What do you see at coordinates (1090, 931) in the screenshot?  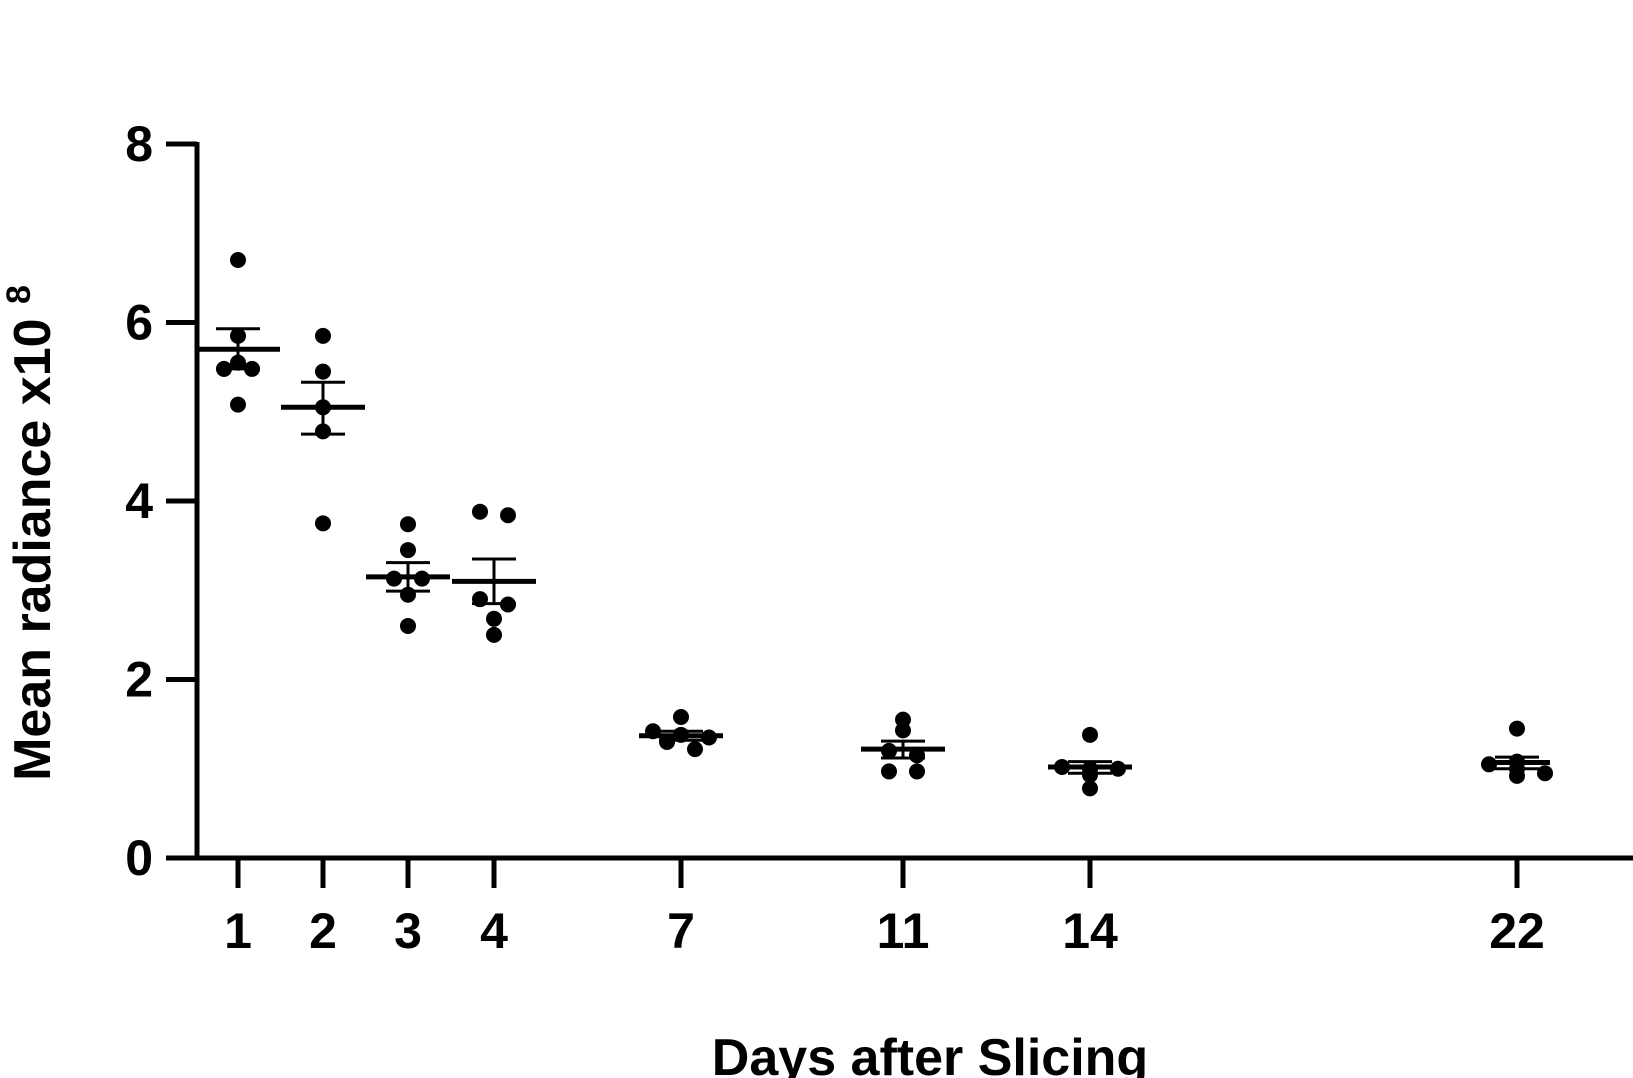 I see `x-tick-label: 14` at bounding box center [1090, 931].